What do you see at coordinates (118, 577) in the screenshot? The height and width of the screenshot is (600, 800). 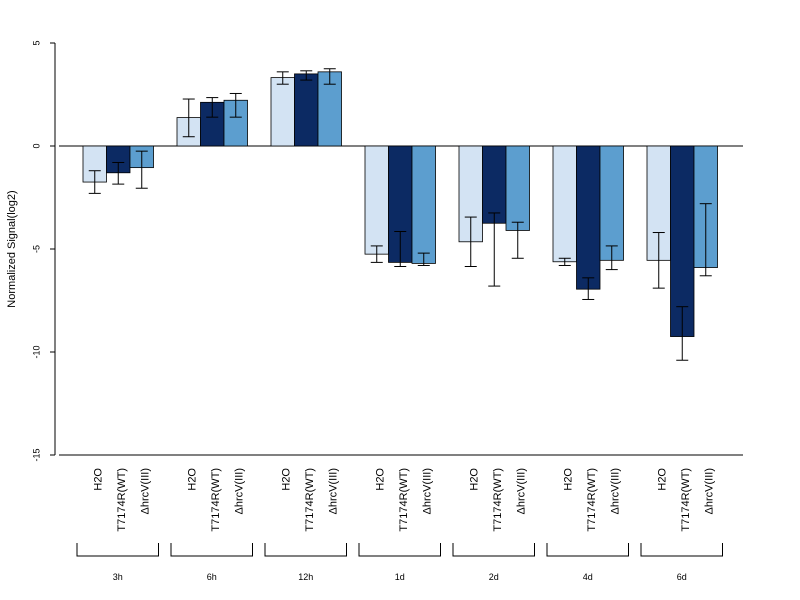 I see `group-label: 3h` at bounding box center [118, 577].